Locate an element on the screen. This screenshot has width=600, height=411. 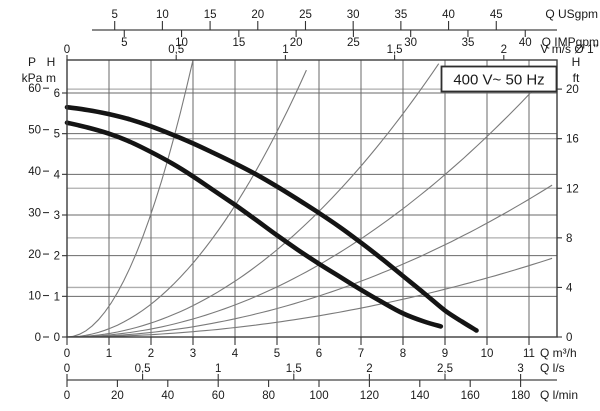
tick-label-m3h: 6 is located at coordinates (319, 354).